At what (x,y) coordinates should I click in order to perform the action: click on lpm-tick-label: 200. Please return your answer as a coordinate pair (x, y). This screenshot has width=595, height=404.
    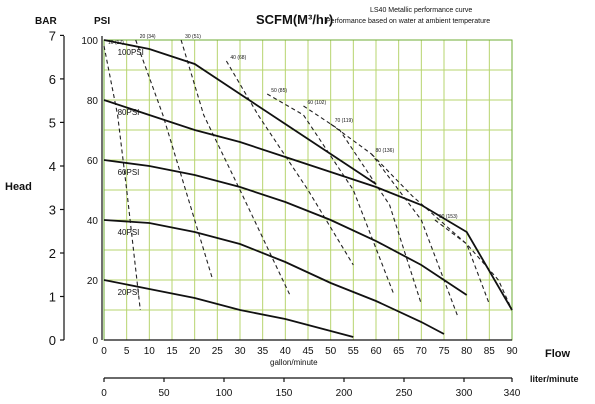
    Looking at the image, I should click on (344, 393).